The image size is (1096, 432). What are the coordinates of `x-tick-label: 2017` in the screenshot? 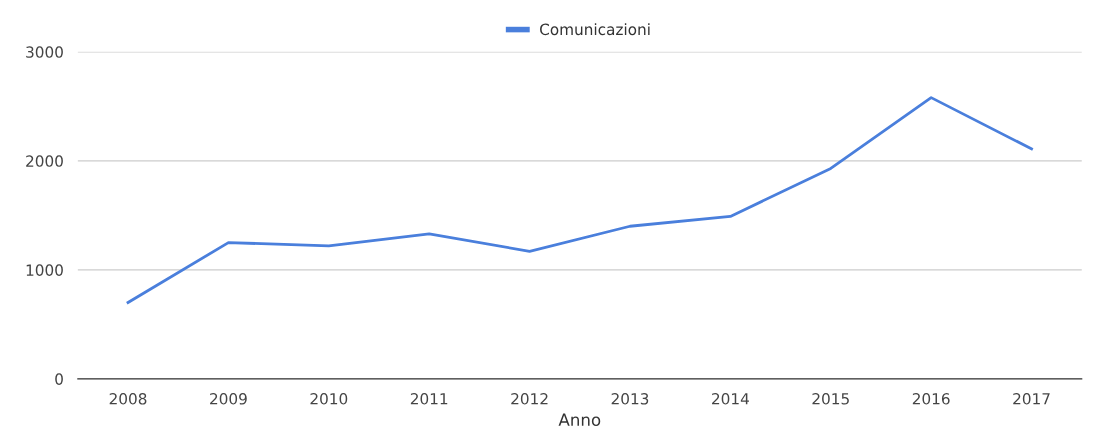 It's located at (1031, 399).